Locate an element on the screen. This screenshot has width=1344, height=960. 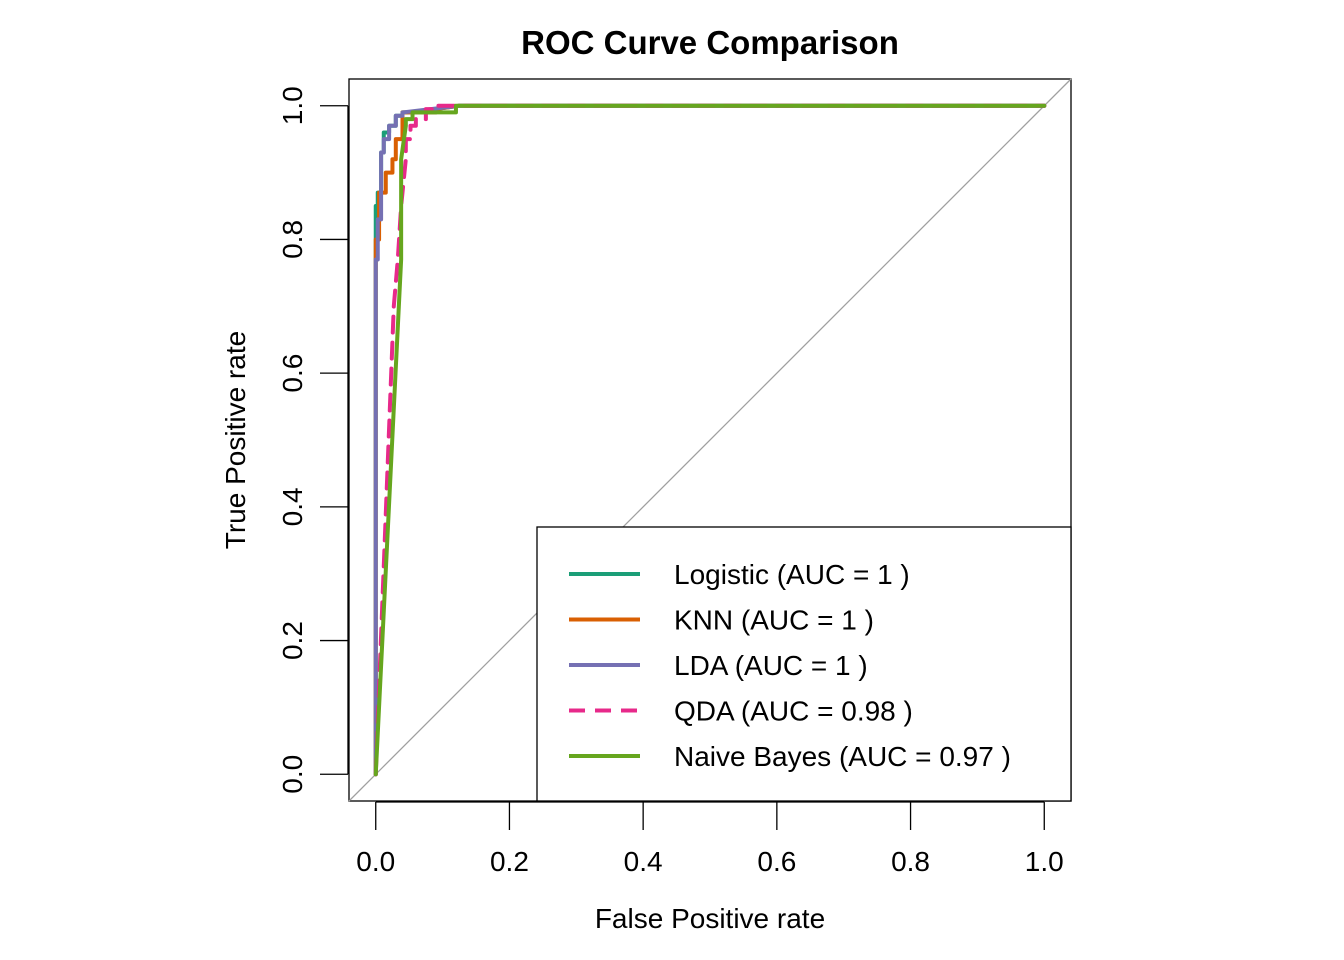
y-tick-label-2: 0.4 is located at coordinates (292, 506).